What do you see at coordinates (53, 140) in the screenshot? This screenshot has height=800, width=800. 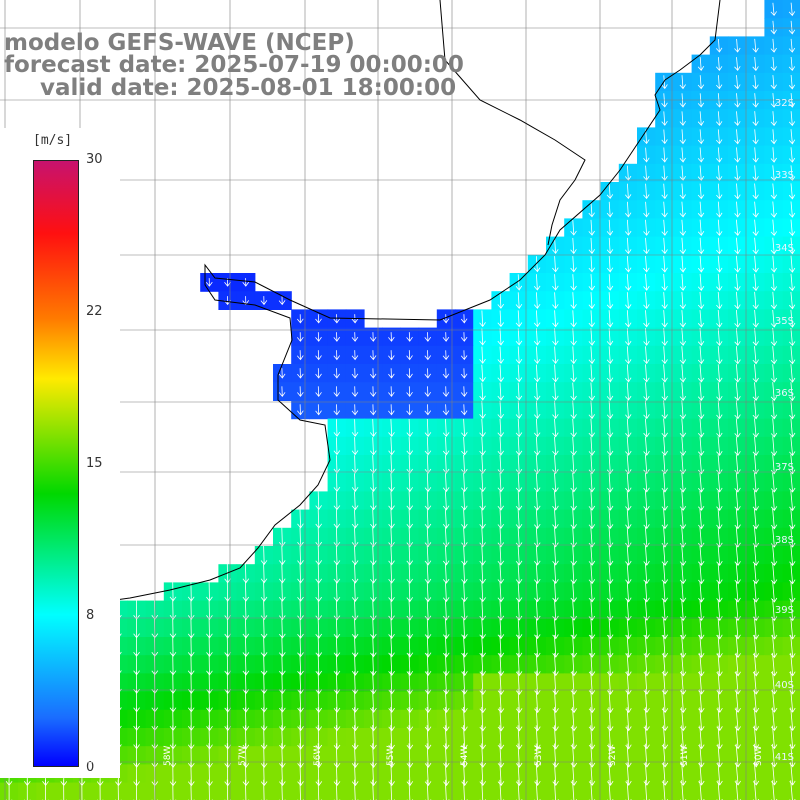 I see `colorbar-unit: [m/s]` at bounding box center [53, 140].